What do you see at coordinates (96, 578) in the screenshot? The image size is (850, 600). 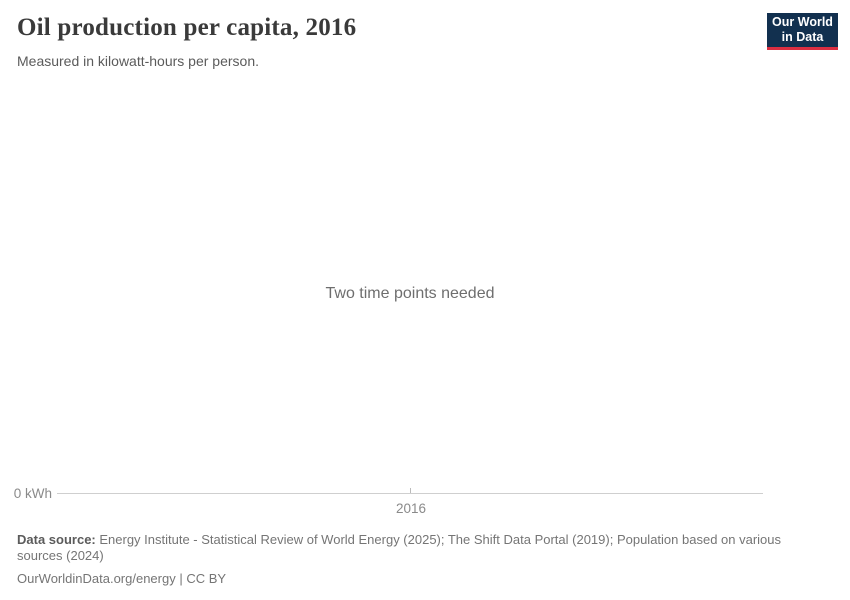 I see `owid-url-link: OurWorldinData.org/energy` at bounding box center [96, 578].